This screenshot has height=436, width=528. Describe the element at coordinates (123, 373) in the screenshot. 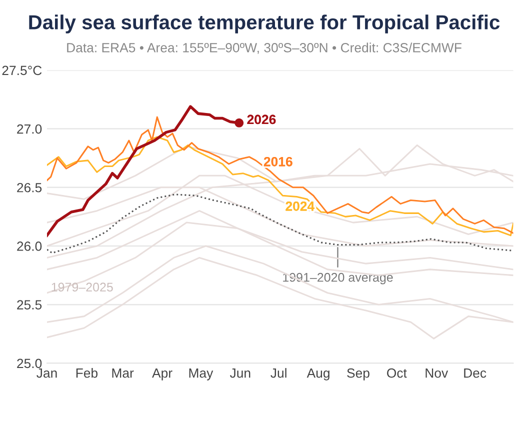

I see `x-tick-label: Mar` at that location.